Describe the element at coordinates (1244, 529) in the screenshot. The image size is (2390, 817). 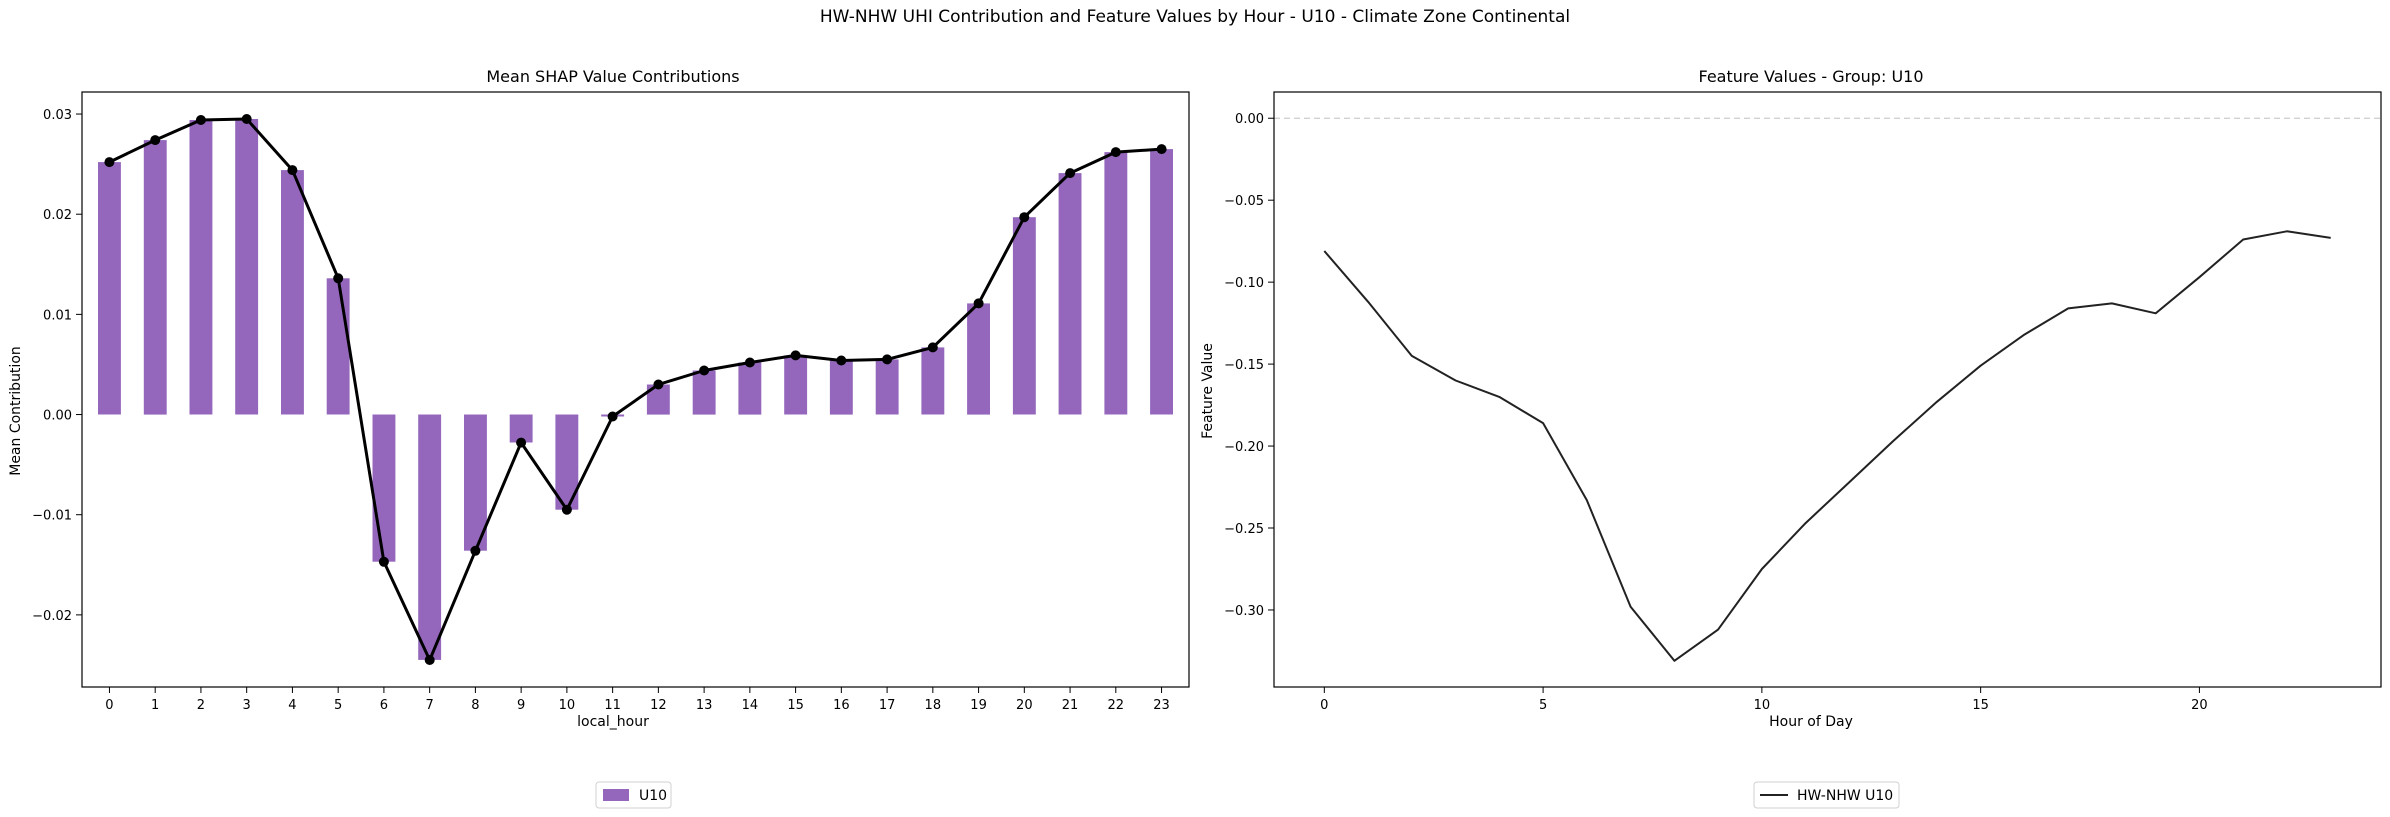
I see `feature-y-tick-label: −0.25` at that location.